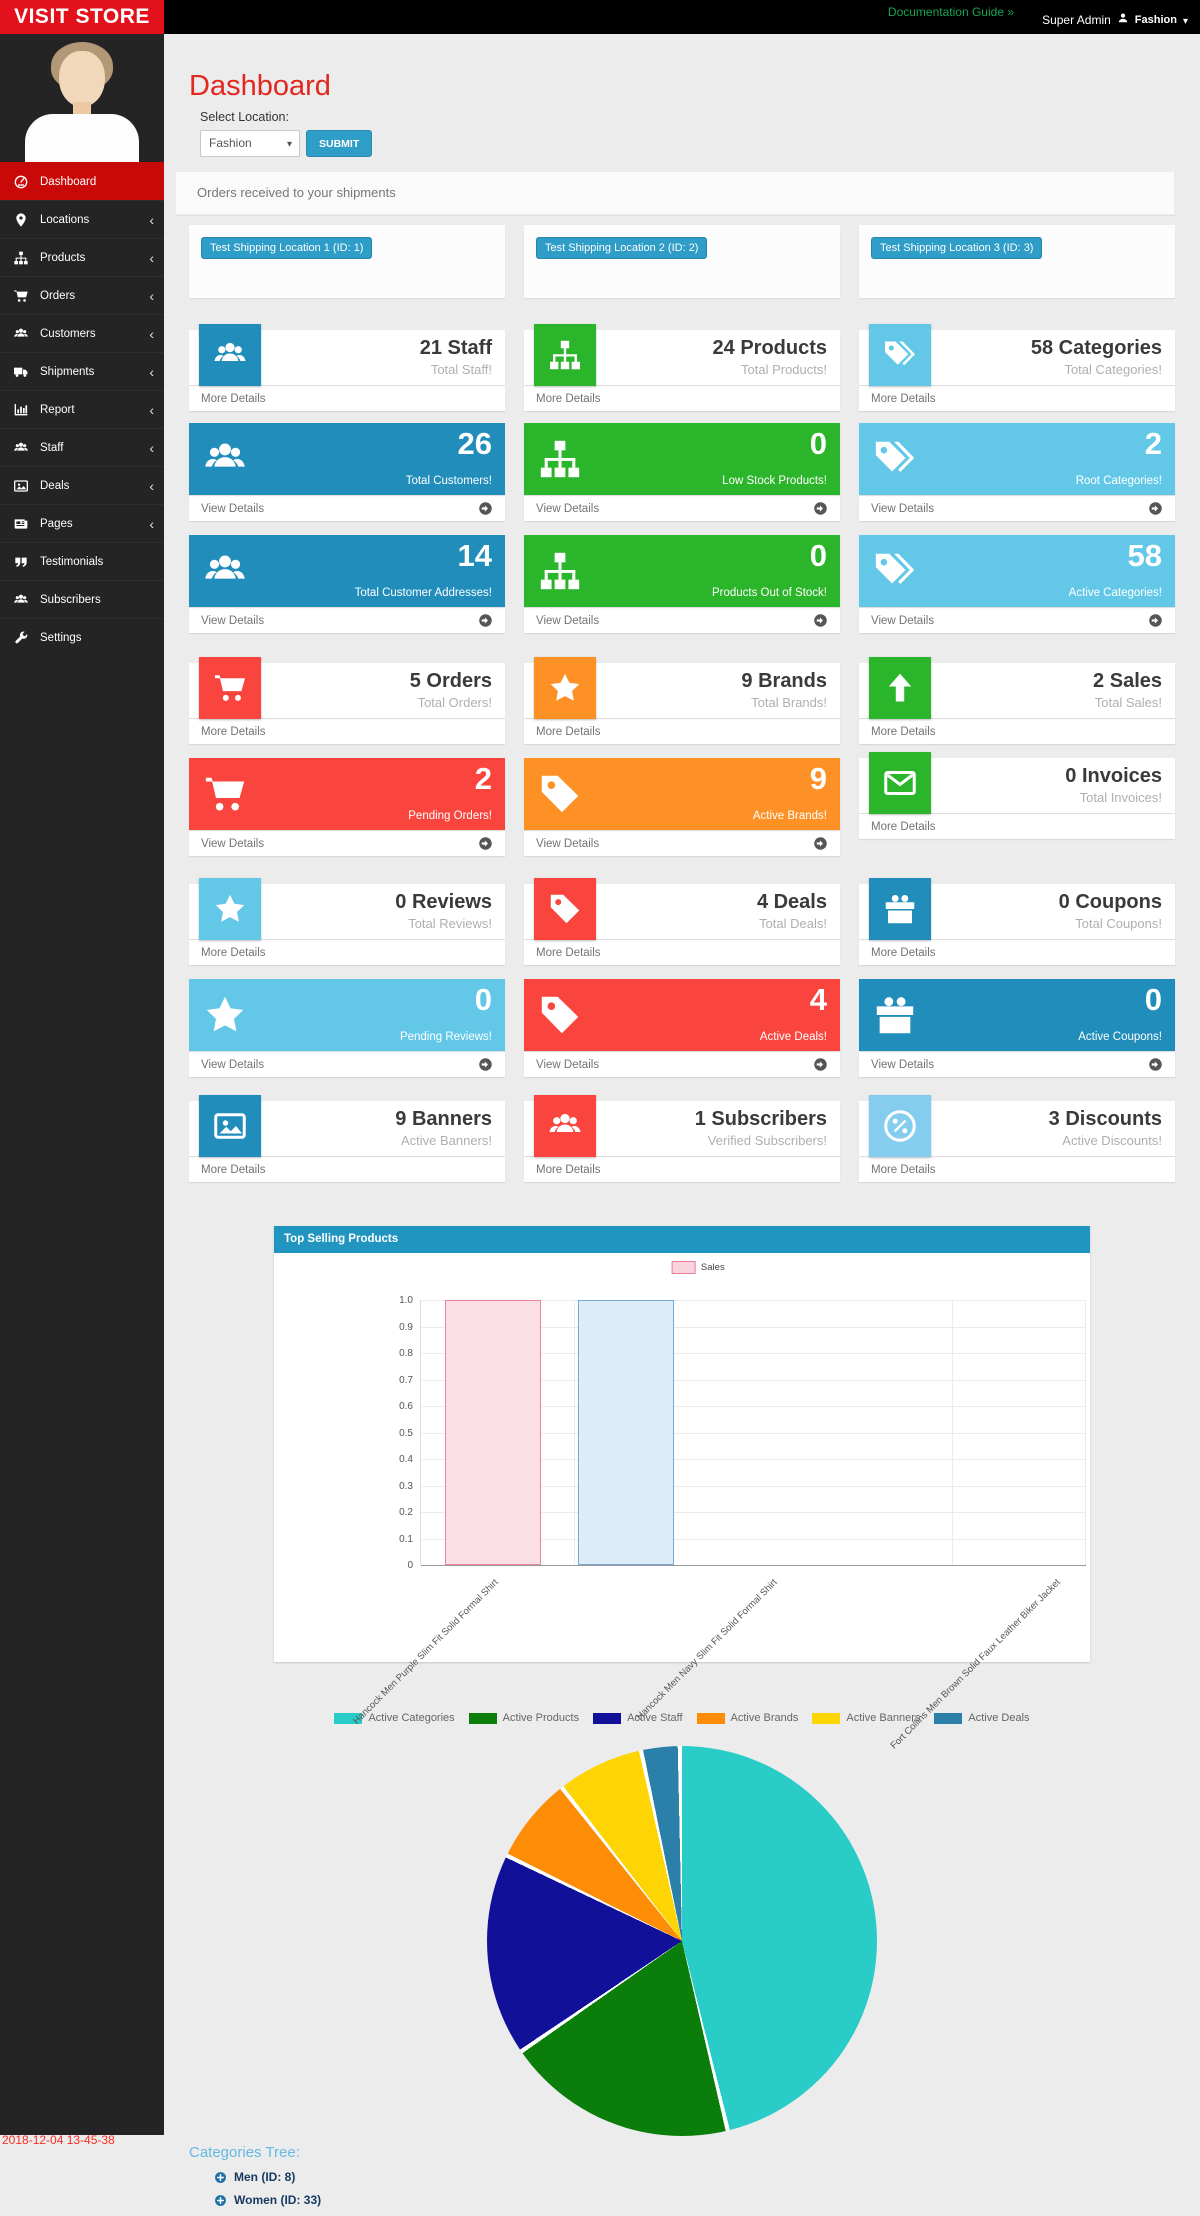  Describe the element at coordinates (565, 909) in the screenshot. I see `tag-icon` at that location.